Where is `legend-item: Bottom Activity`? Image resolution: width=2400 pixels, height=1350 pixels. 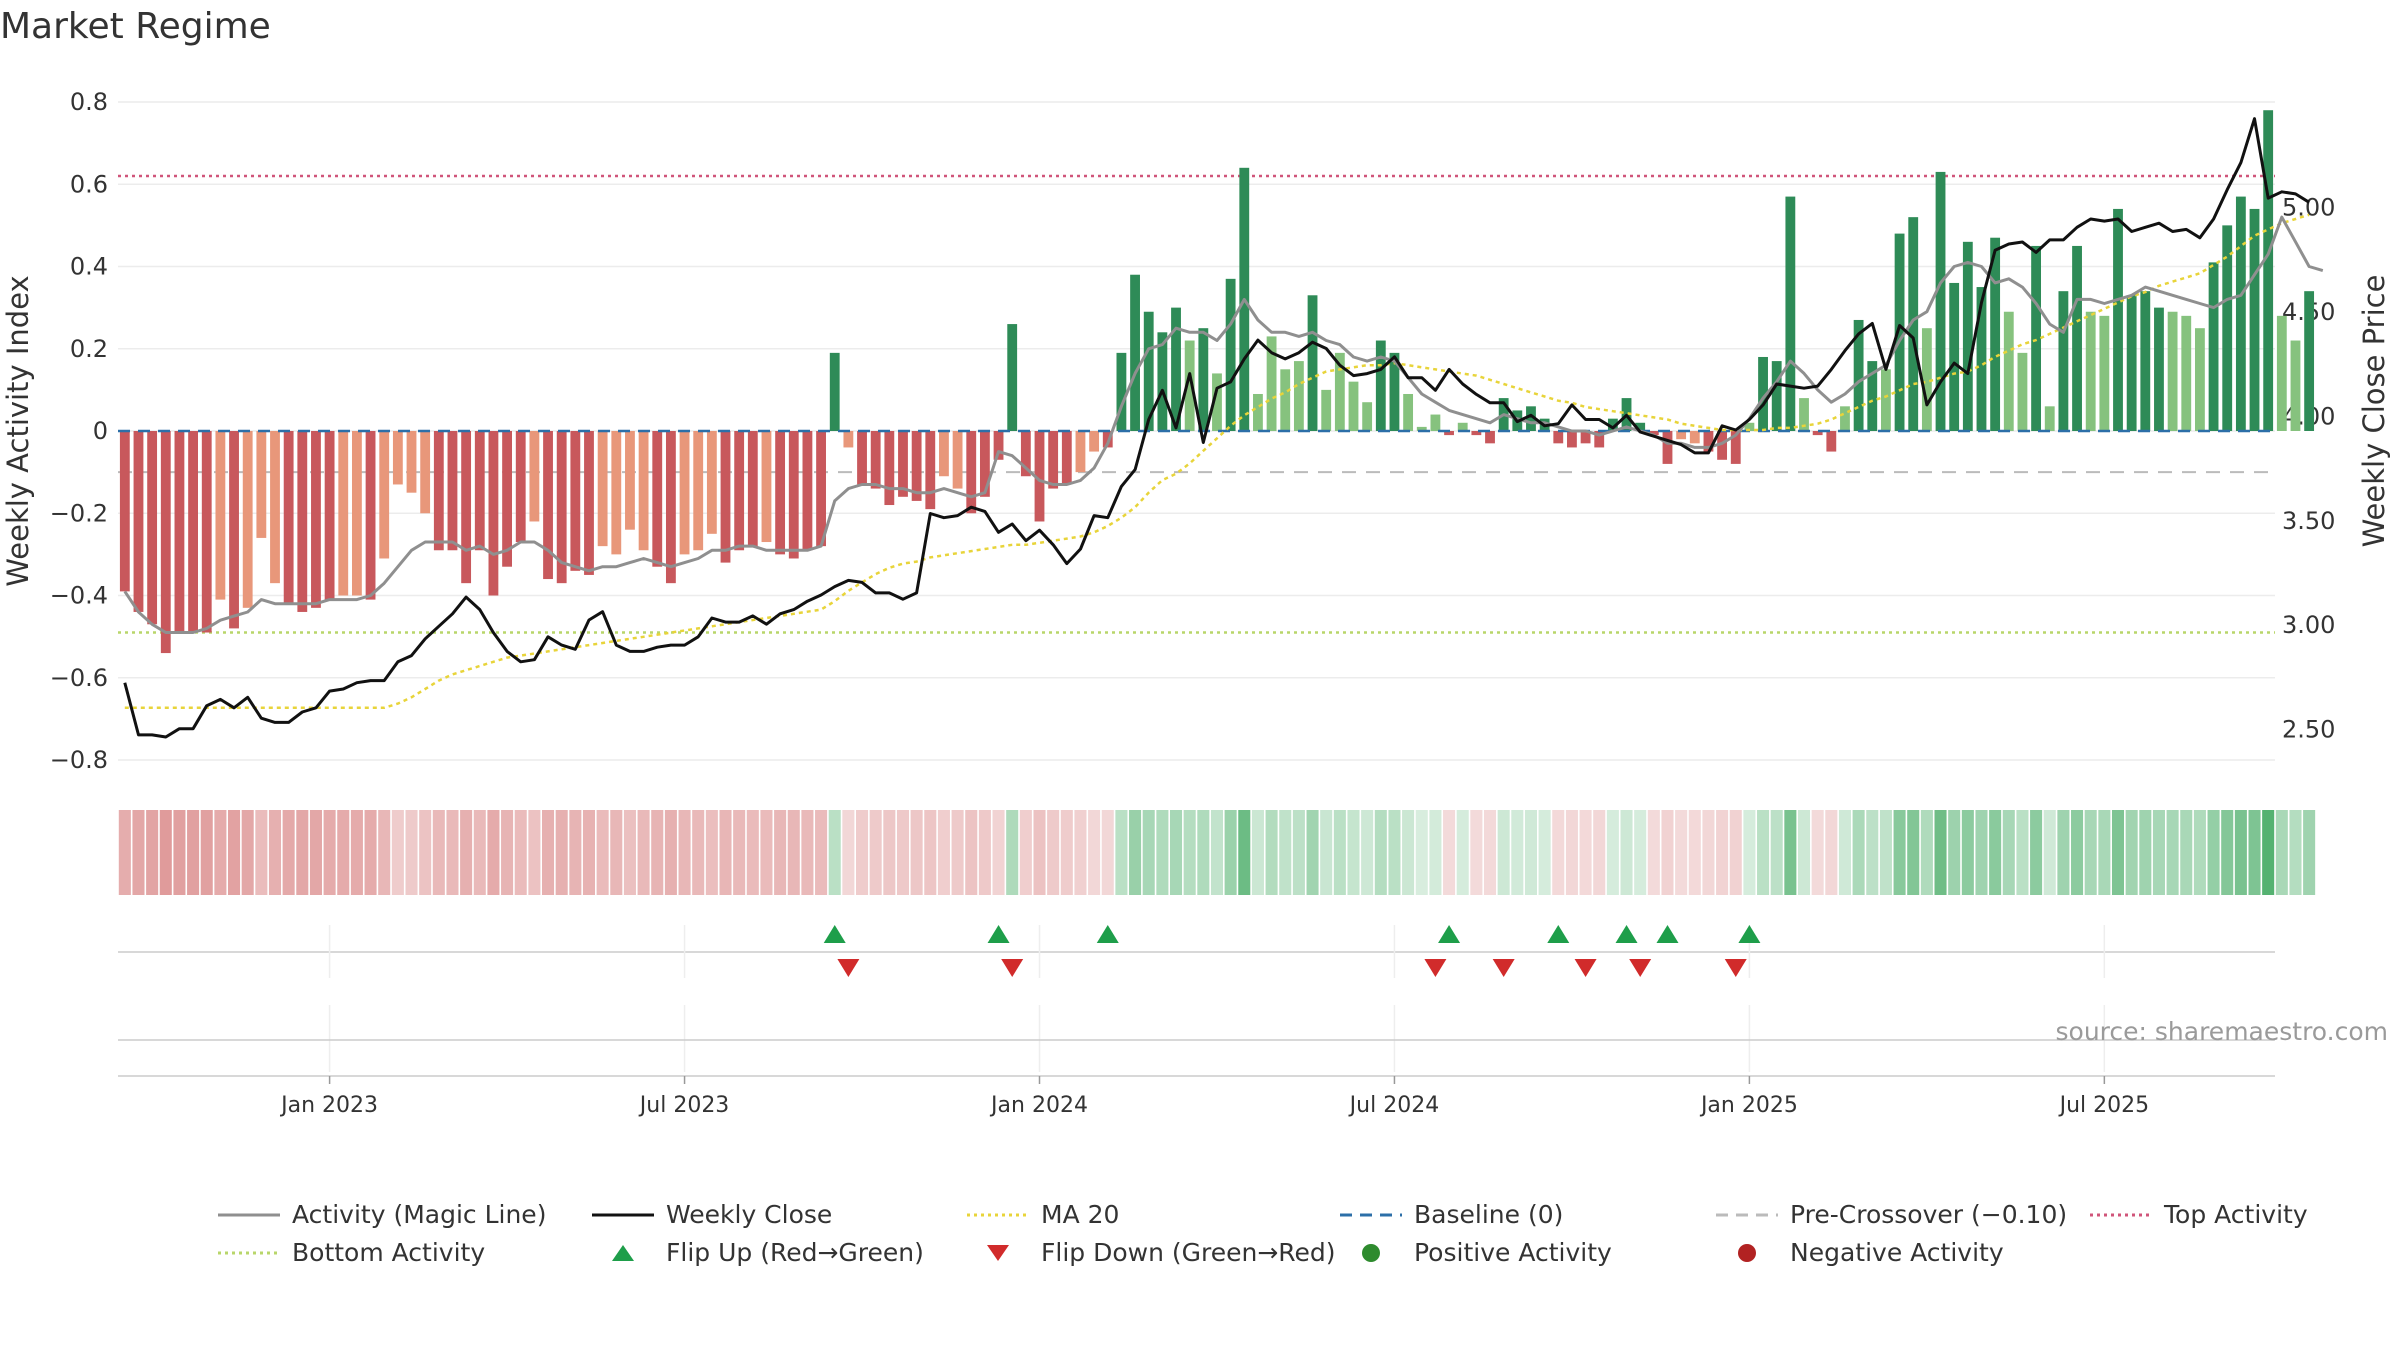
legend-item: Bottom Activity is located at coordinates (351, 1252).